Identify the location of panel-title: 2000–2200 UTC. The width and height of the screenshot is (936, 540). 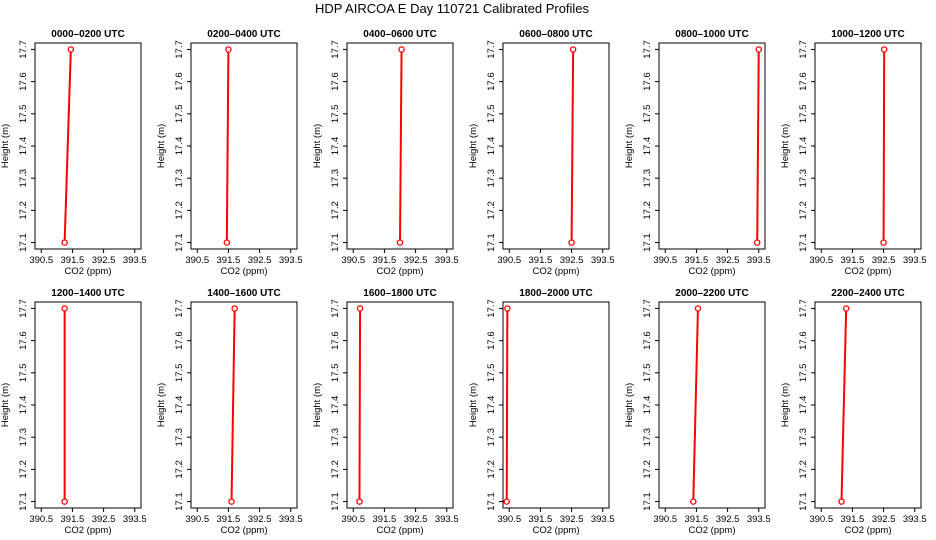
(711, 293).